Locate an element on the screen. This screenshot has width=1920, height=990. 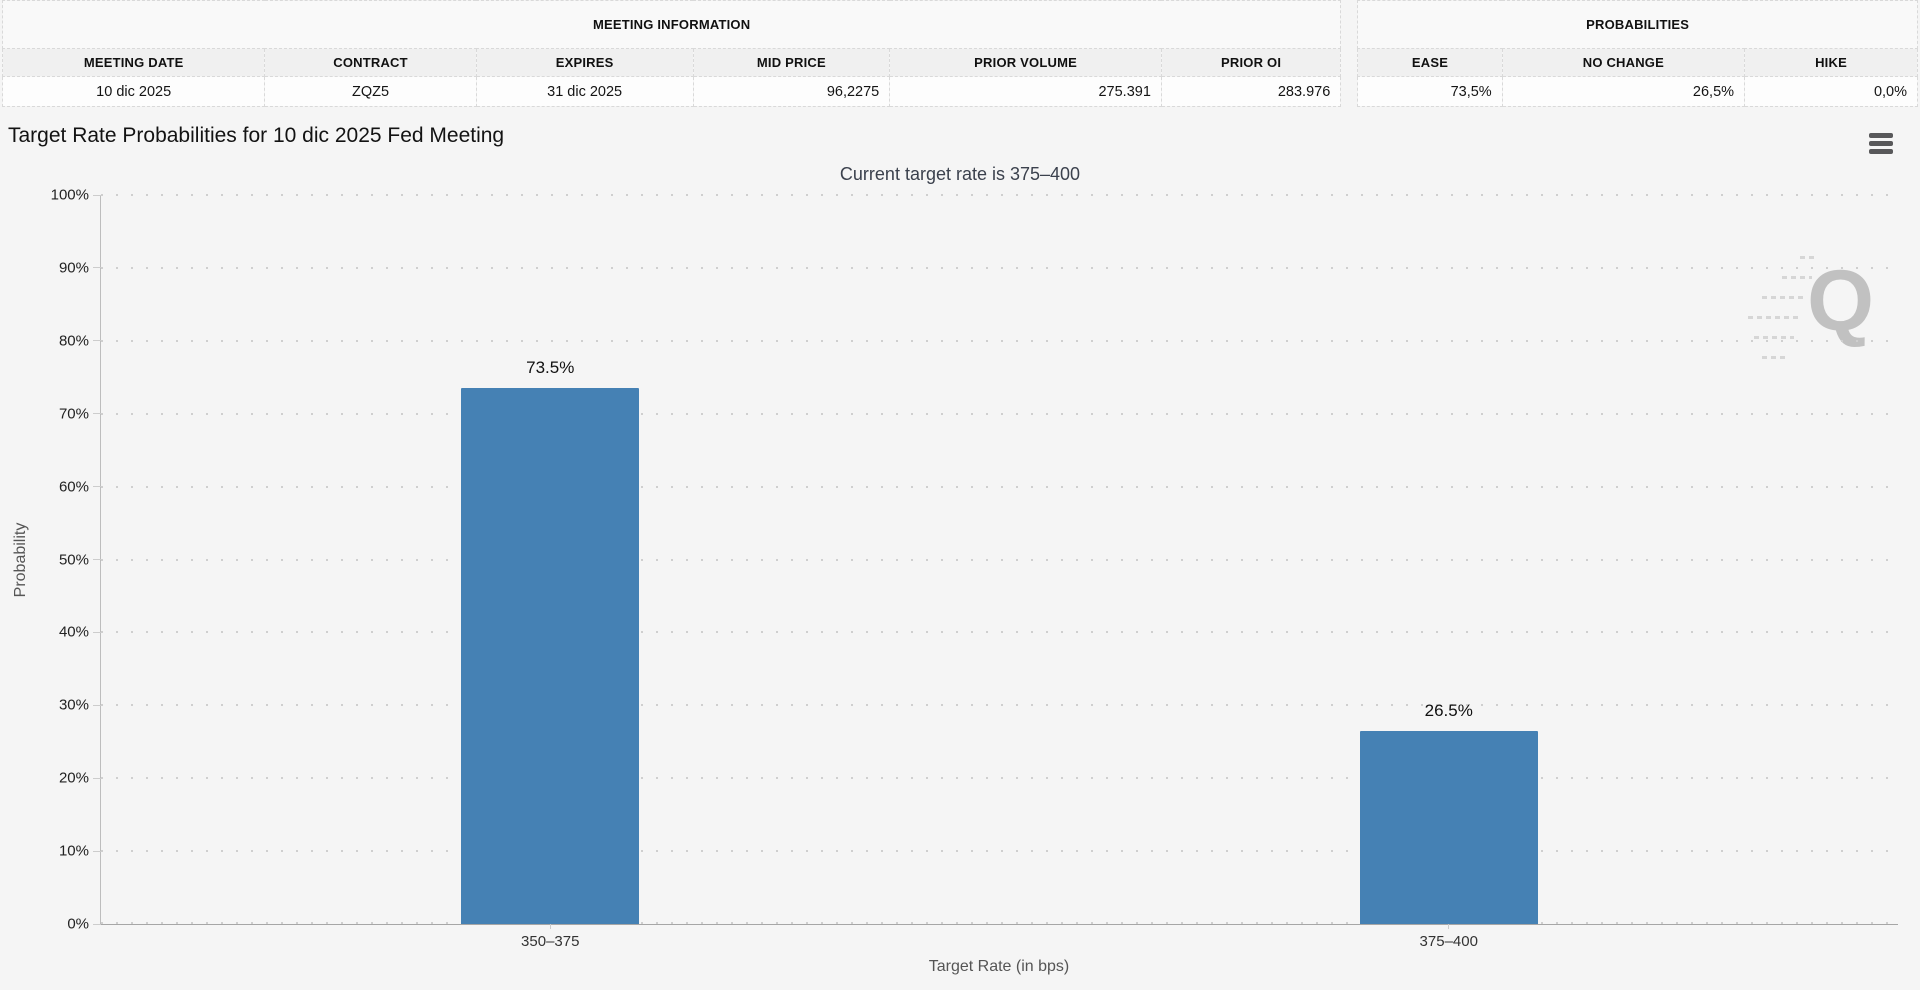
y-axis-tick-label: 90% is located at coordinates (73, 268).